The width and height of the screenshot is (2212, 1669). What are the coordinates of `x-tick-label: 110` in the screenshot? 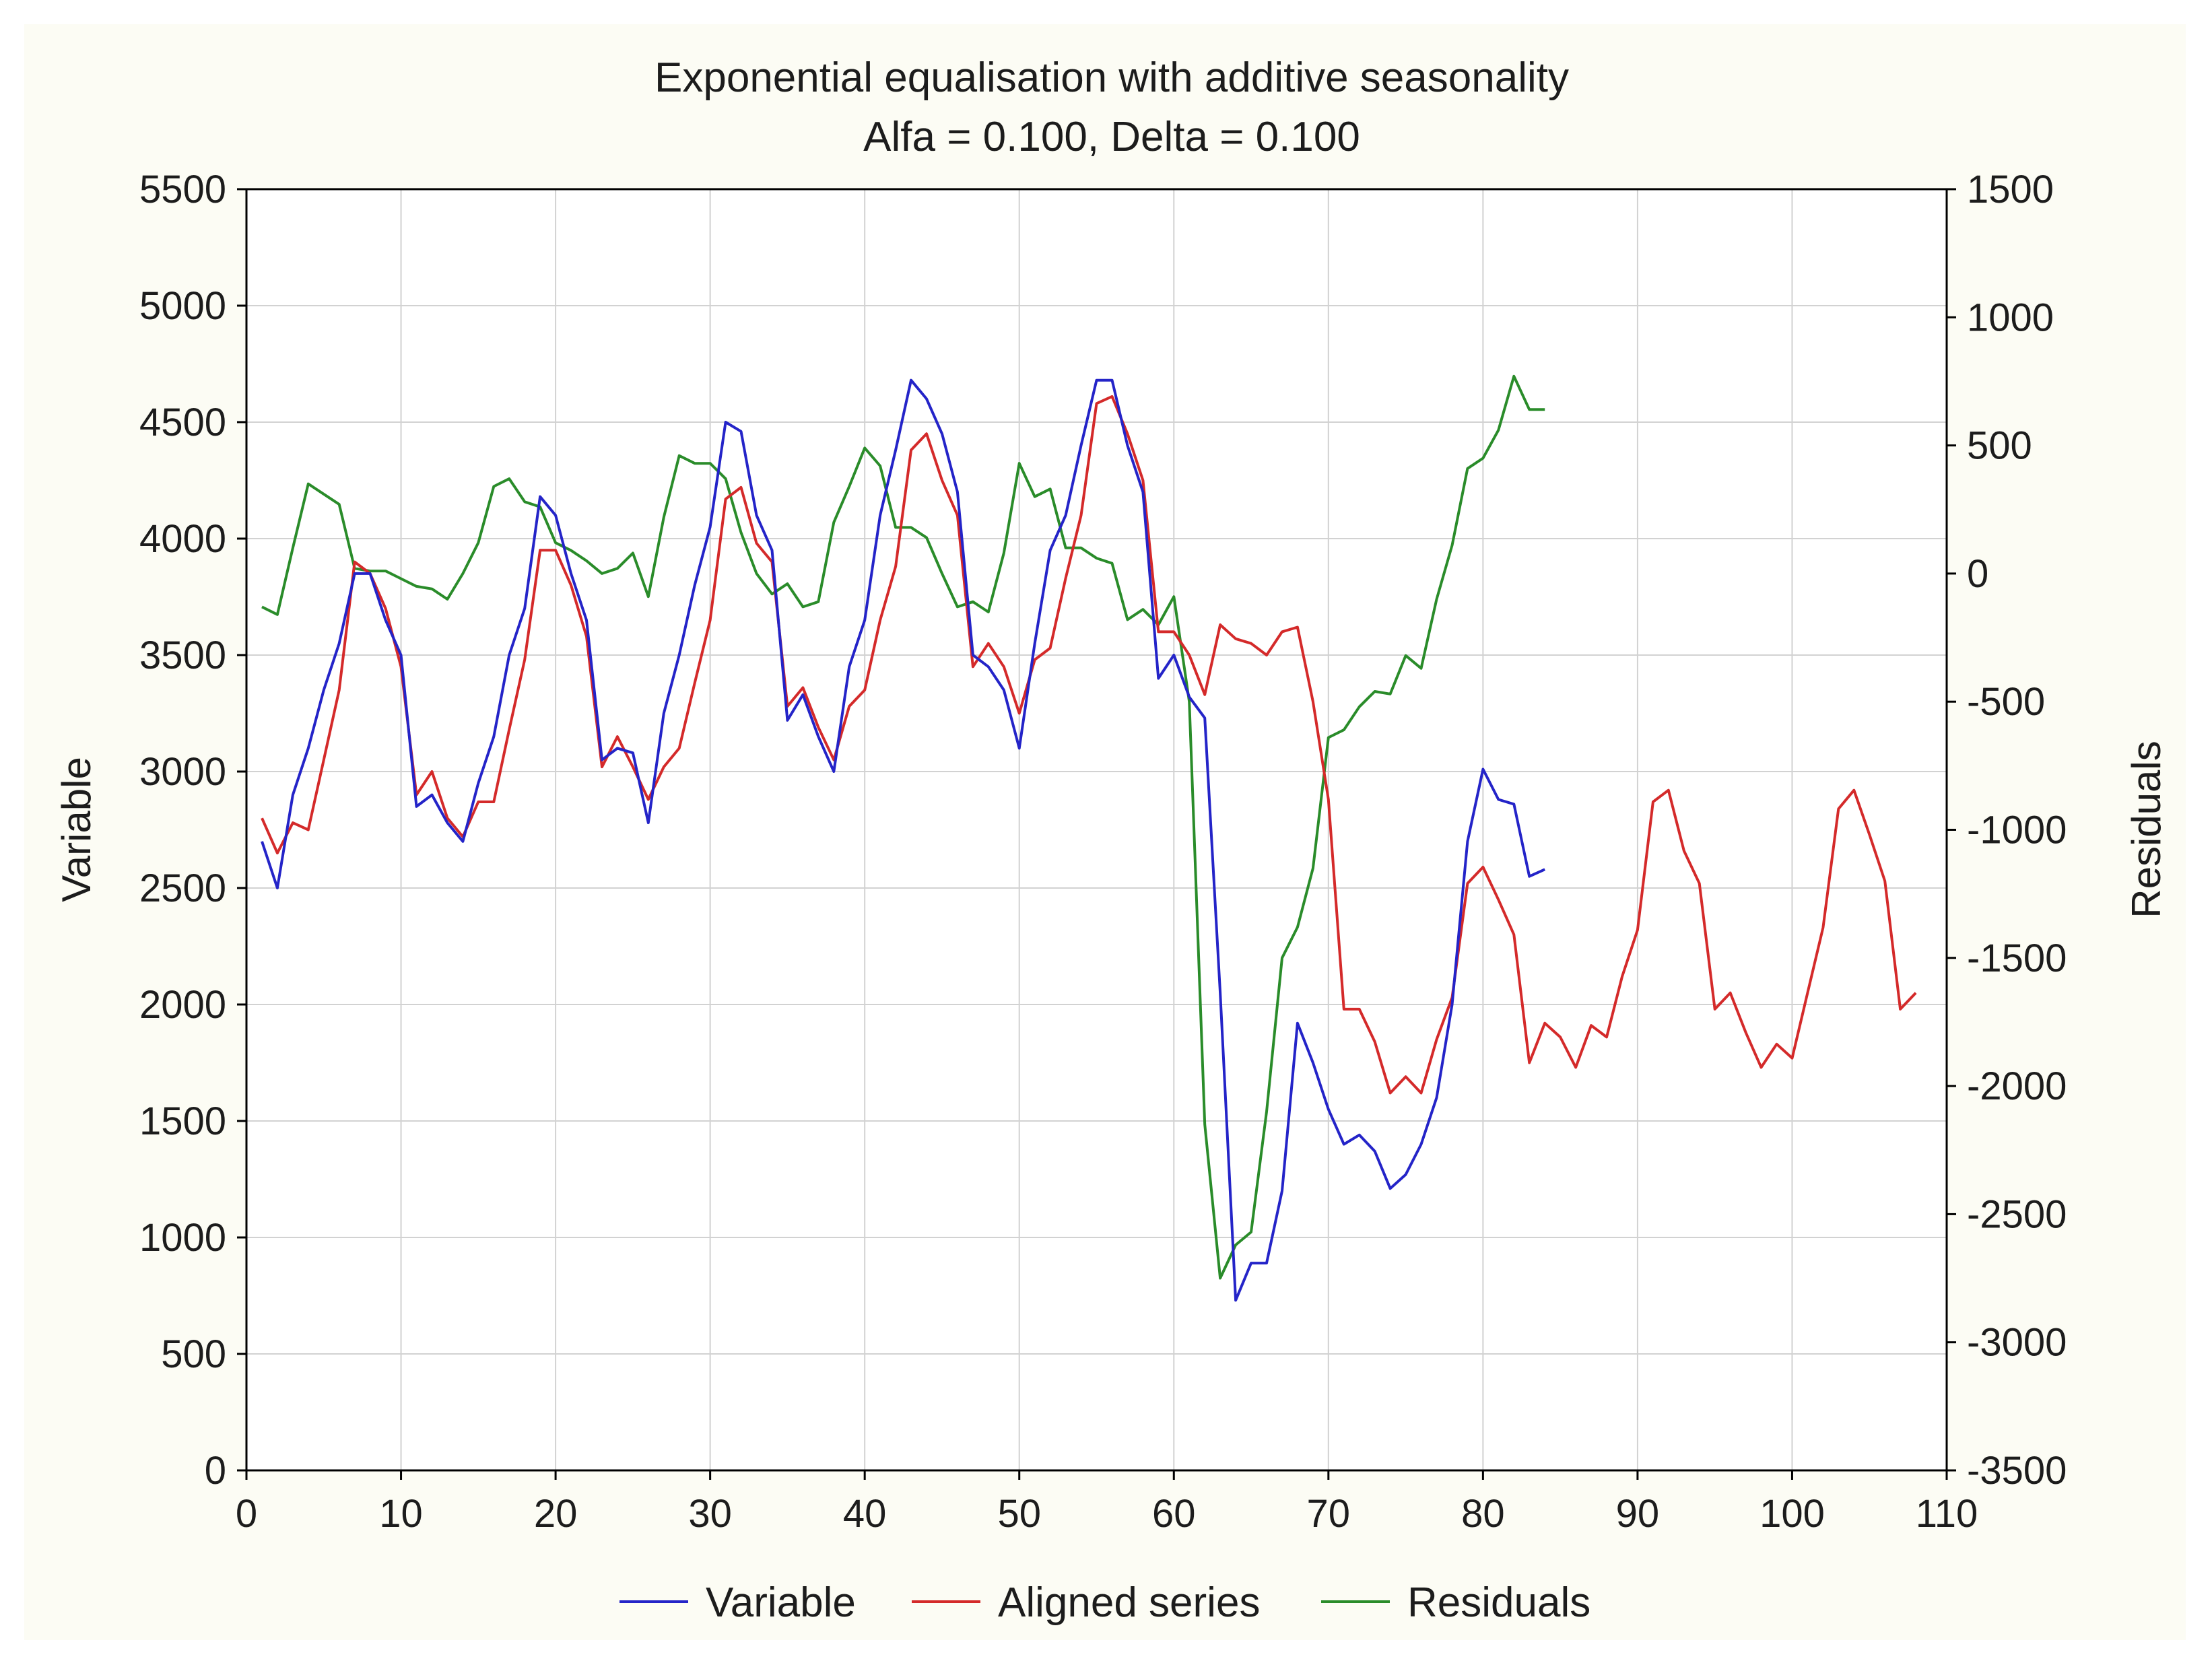 It's located at (1947, 1514).